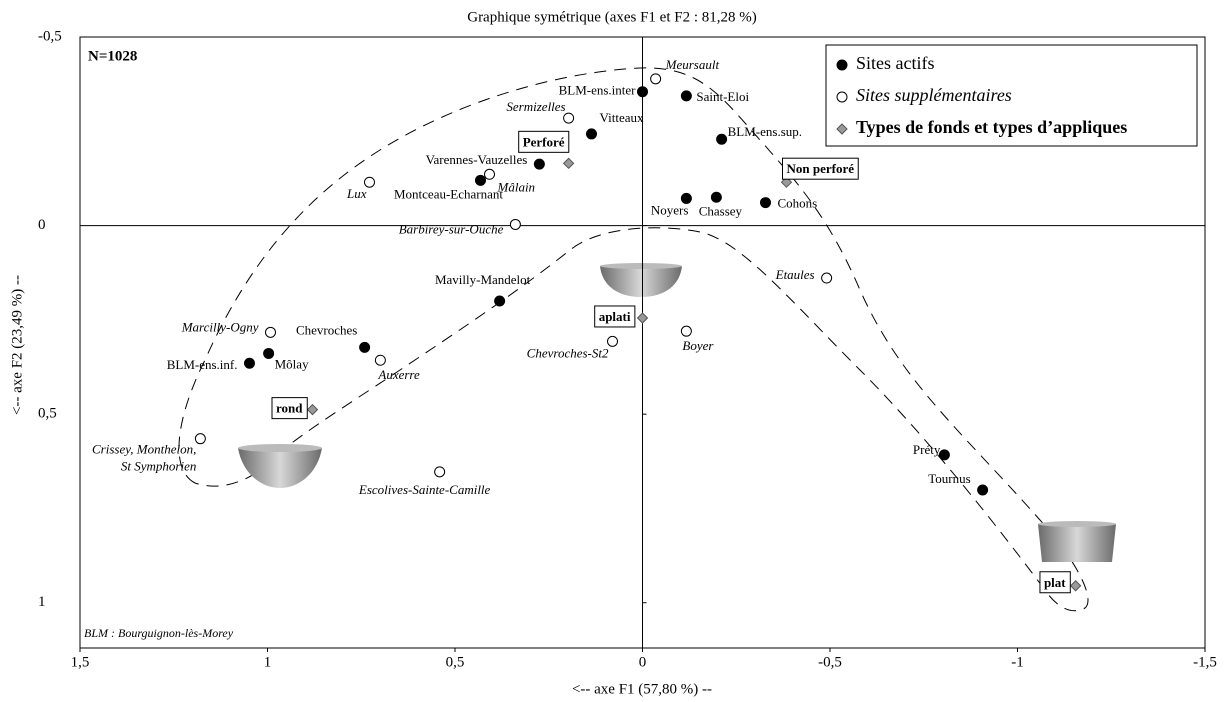 This screenshot has width=1227, height=702. What do you see at coordinates (47, 414) in the screenshot?
I see `y-tick-label: 0,5` at bounding box center [47, 414].